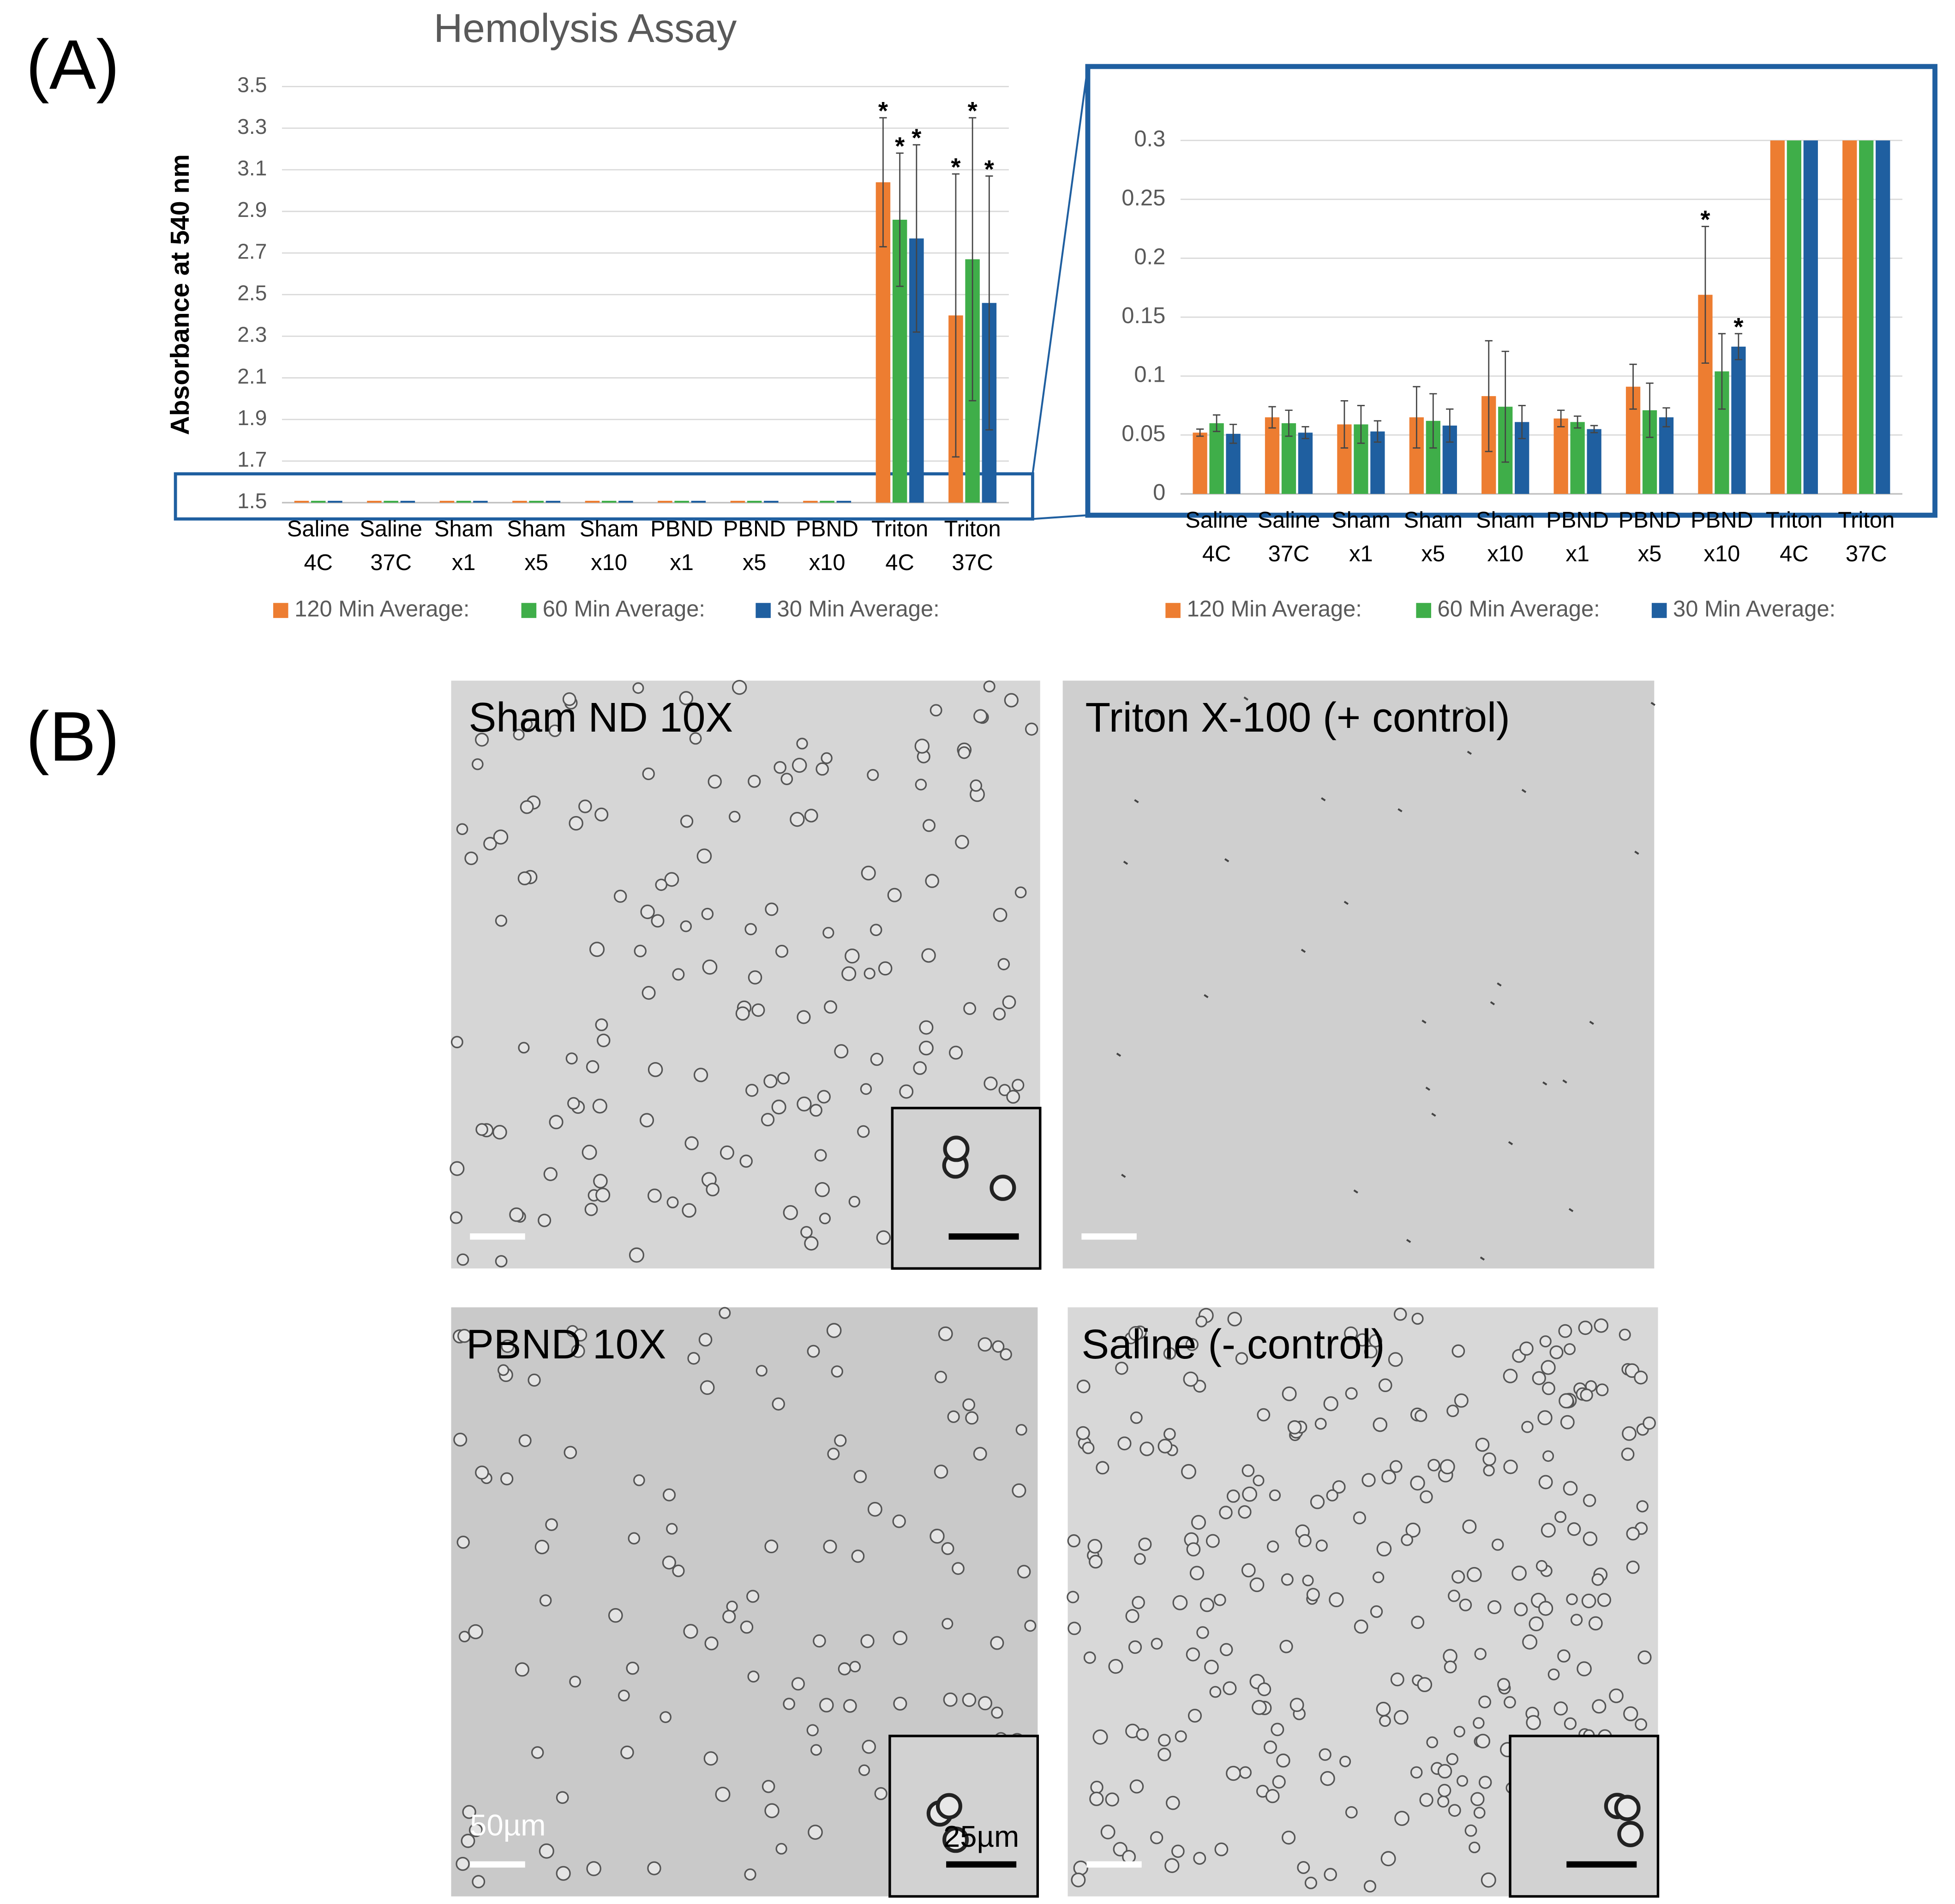  I want to click on scale-bar, so click(982, 1864).